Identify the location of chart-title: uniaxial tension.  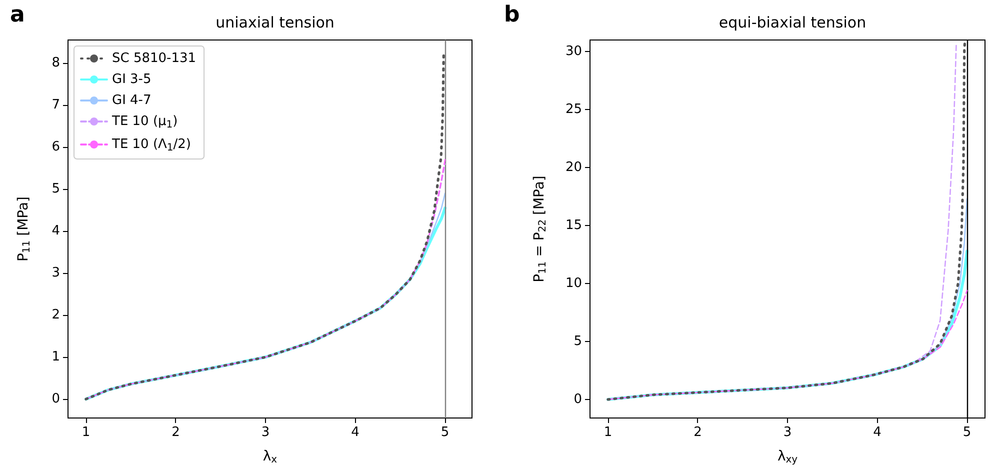
(275, 23).